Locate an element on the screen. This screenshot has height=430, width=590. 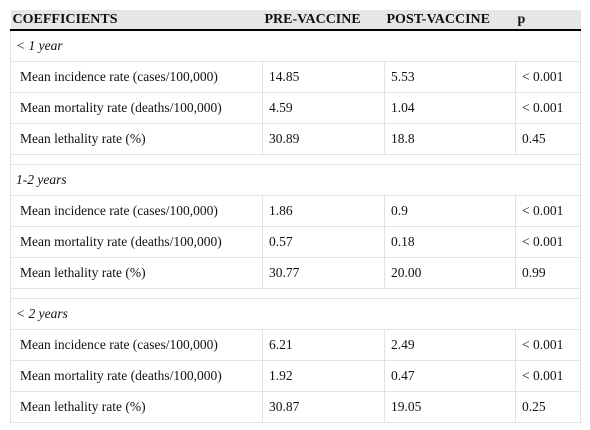
value-cell: 30.77 is located at coordinates (323, 273).